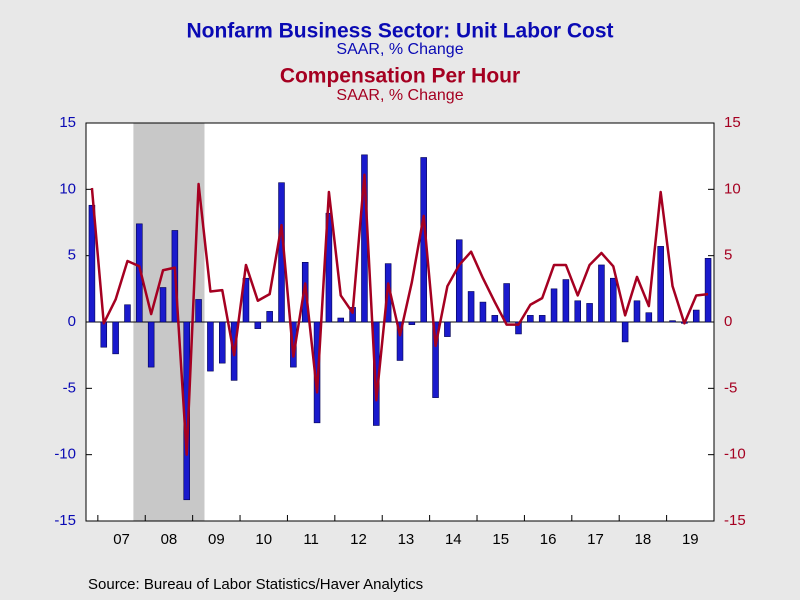  I want to click on y2-tick-label: -15, so click(735, 520).